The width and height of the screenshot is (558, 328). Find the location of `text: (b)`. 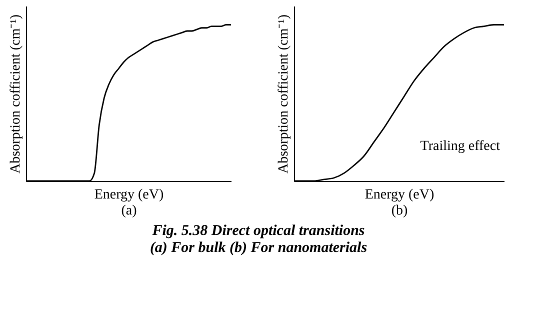

text: (b) is located at coordinates (399, 211).